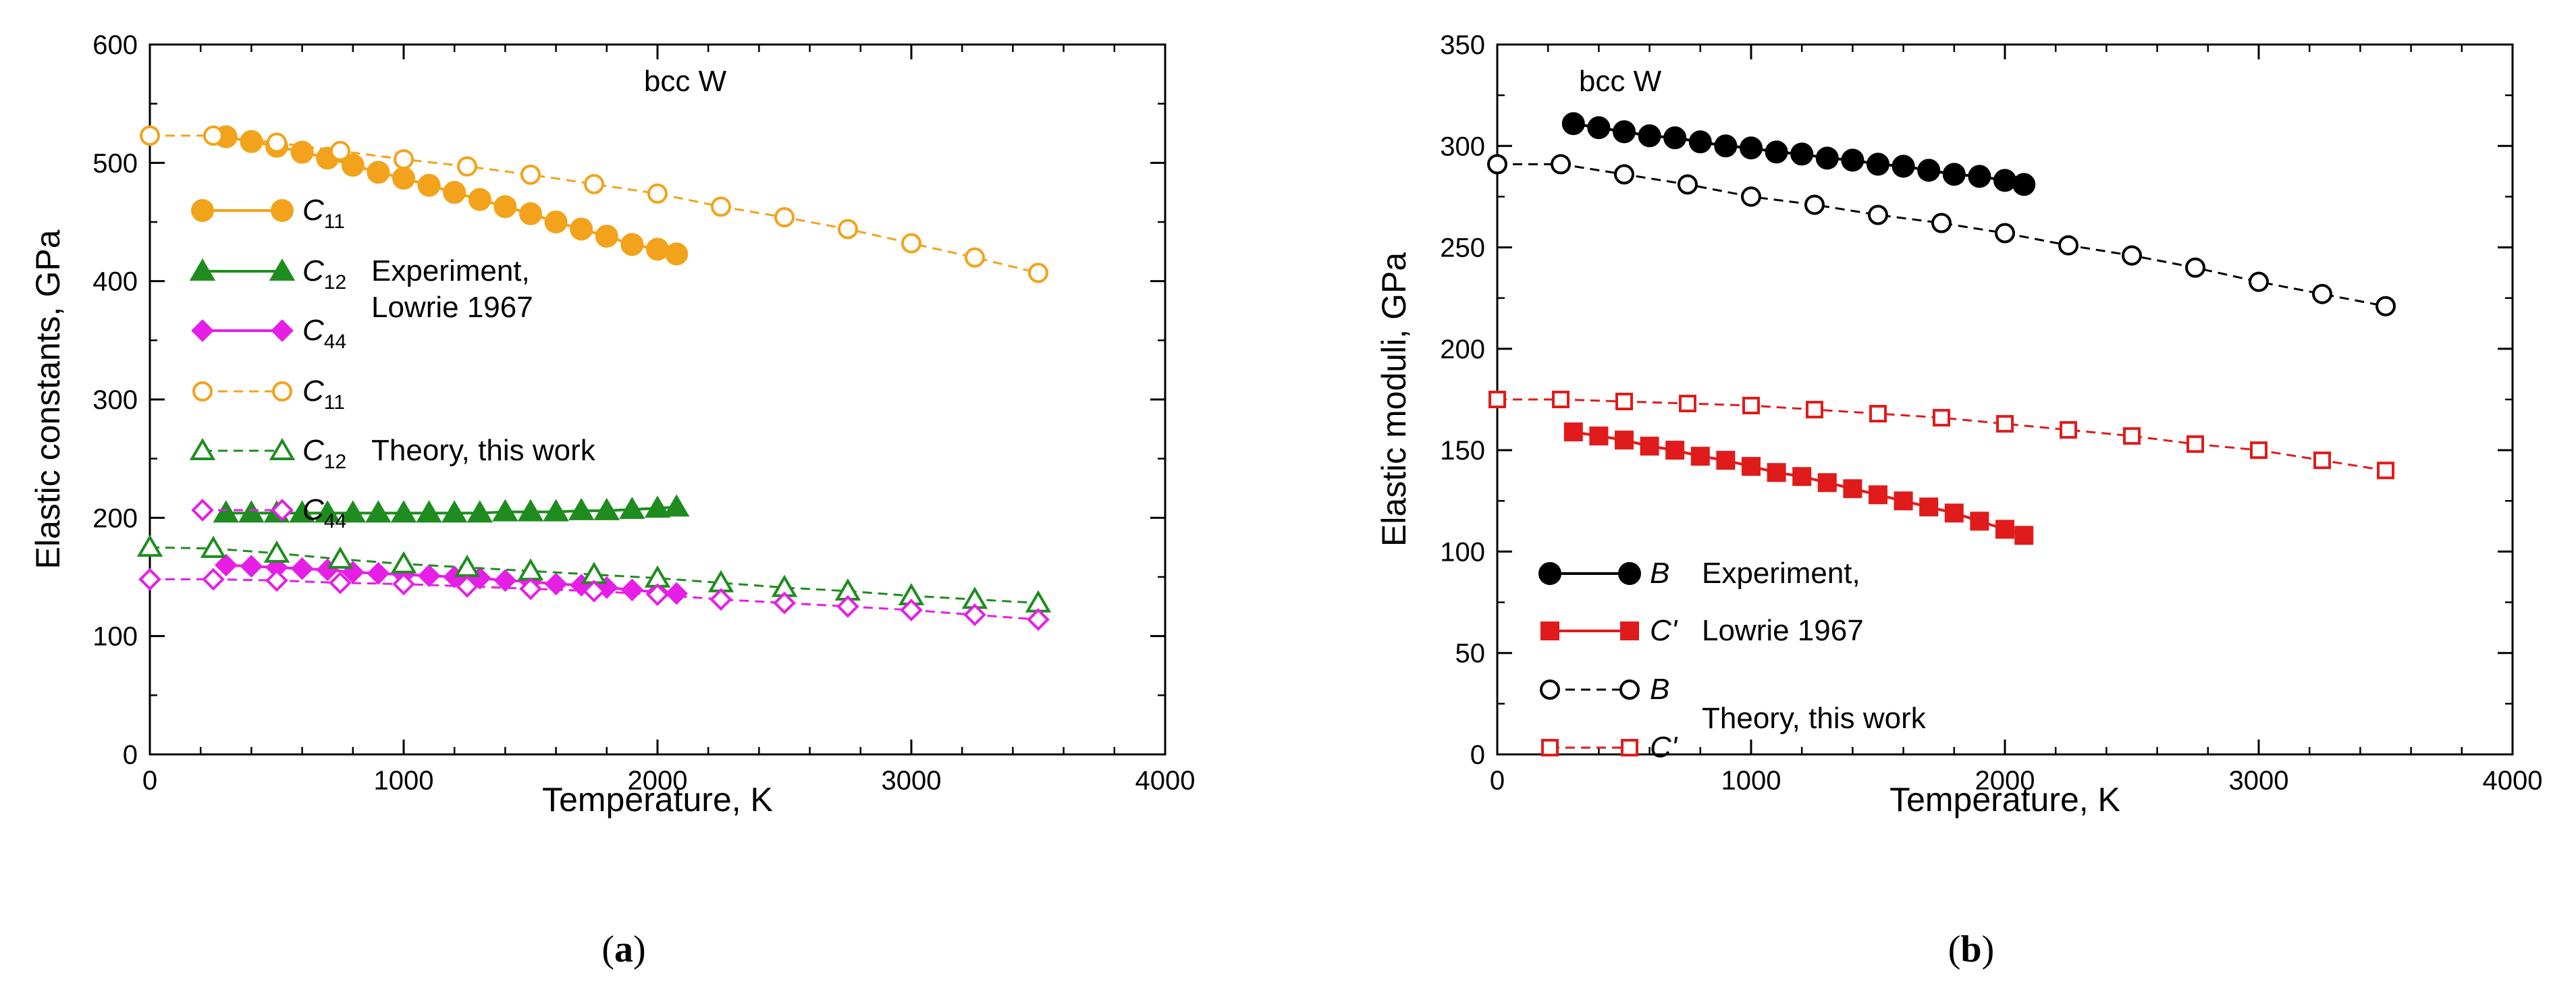 The height and width of the screenshot is (998, 2576). I want to click on y-tick-label: 0, so click(1477, 755).